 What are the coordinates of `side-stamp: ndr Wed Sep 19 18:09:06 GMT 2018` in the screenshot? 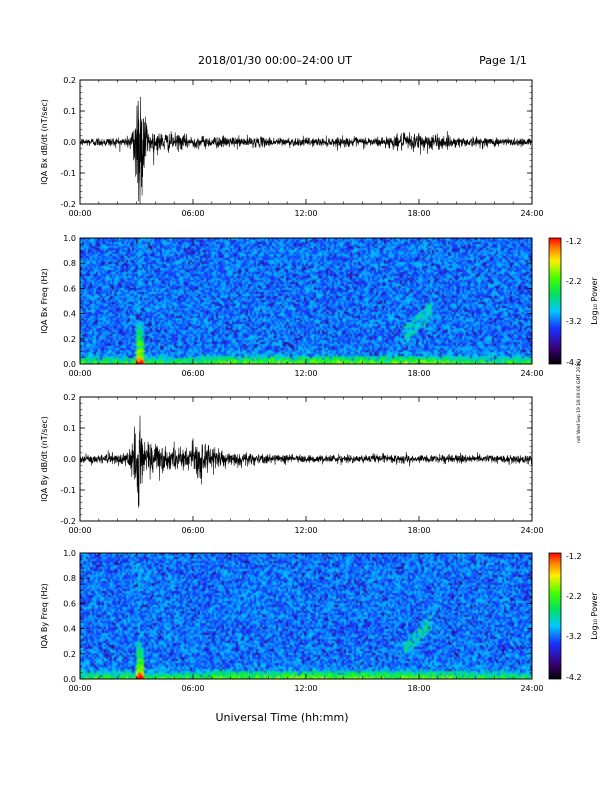 It's located at (579, 402).